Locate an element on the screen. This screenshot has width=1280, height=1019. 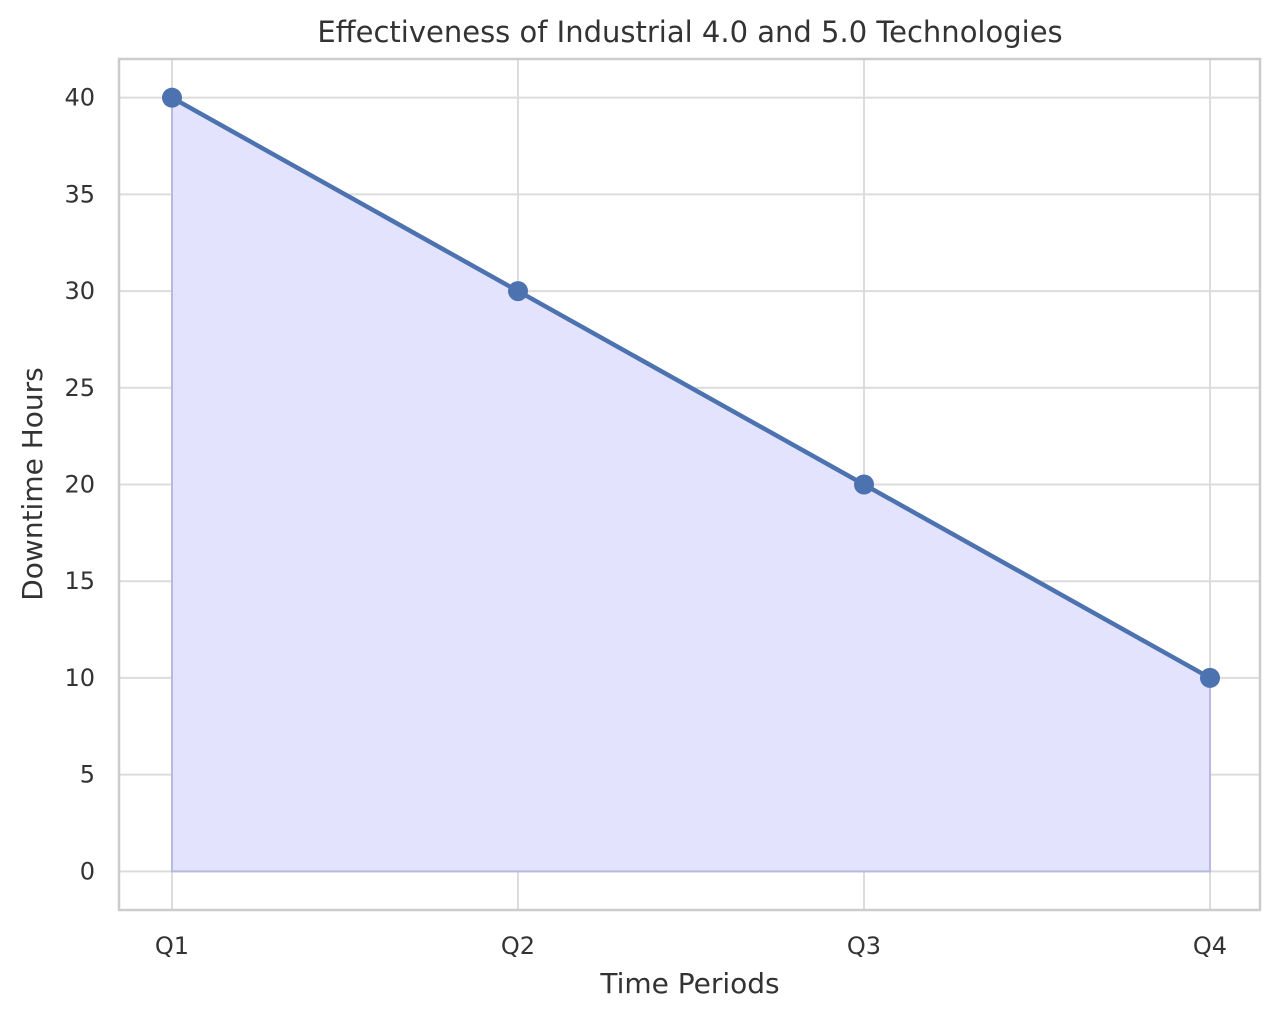
x-tick-labels: Q1 Q2 Q3 Q4 is located at coordinates (691, 946).